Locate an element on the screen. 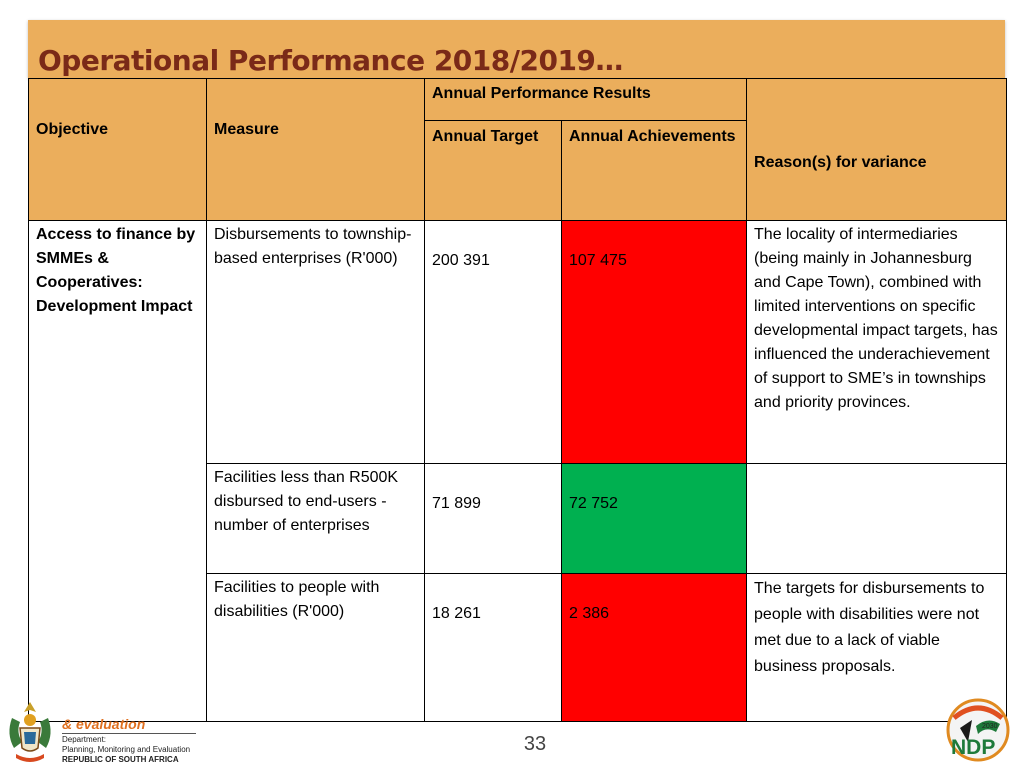 The width and height of the screenshot is (1024, 768). ndp-2030-logo-icon: 2030 NDP is located at coordinates (978, 732).